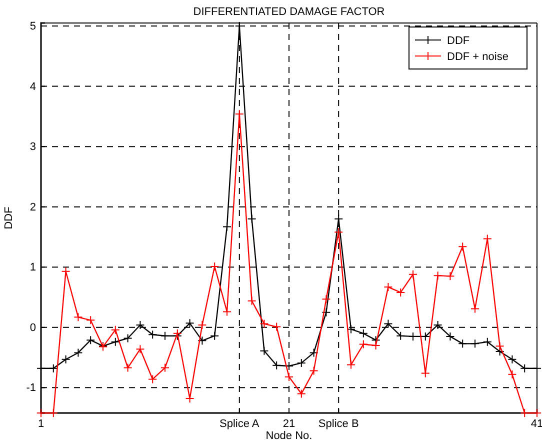 The image size is (542, 442). What do you see at coordinates (33, 207) in the screenshot?
I see `y-tick-label: 2` at bounding box center [33, 207].